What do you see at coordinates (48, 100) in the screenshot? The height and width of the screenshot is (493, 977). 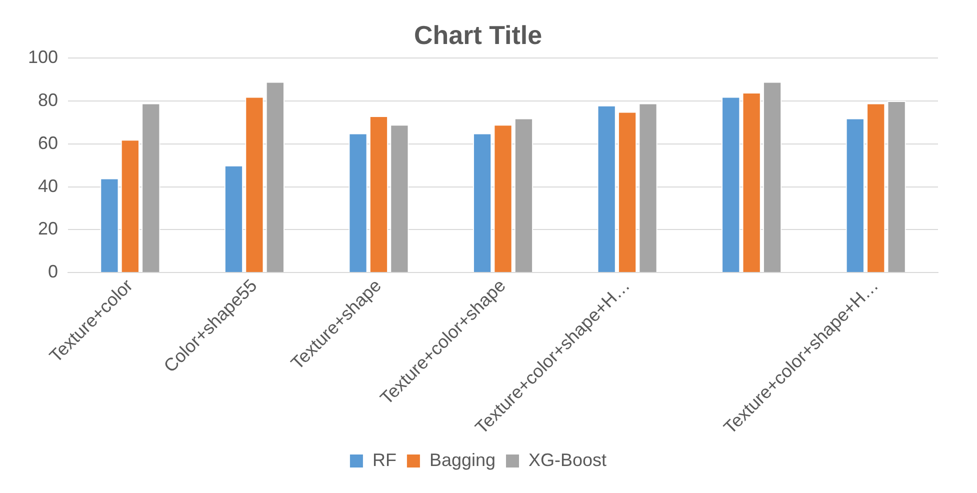 I see `y-tick-label: 80` at bounding box center [48, 100].